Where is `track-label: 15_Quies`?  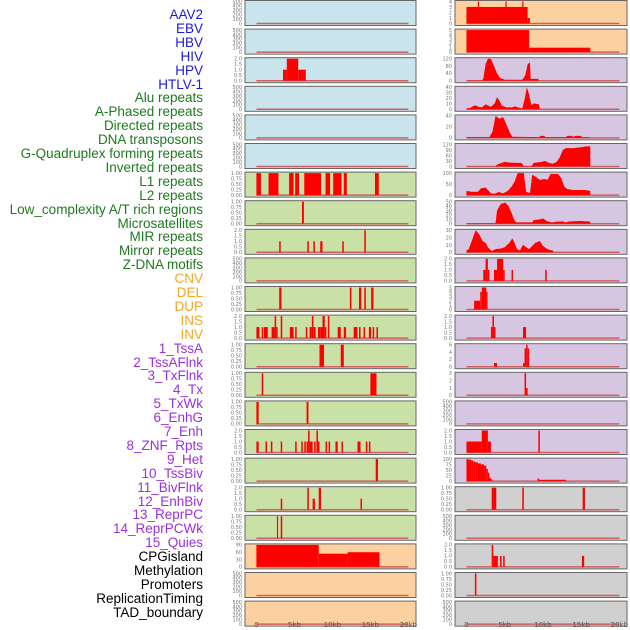
track-label: 15_Quies is located at coordinates (174, 543).